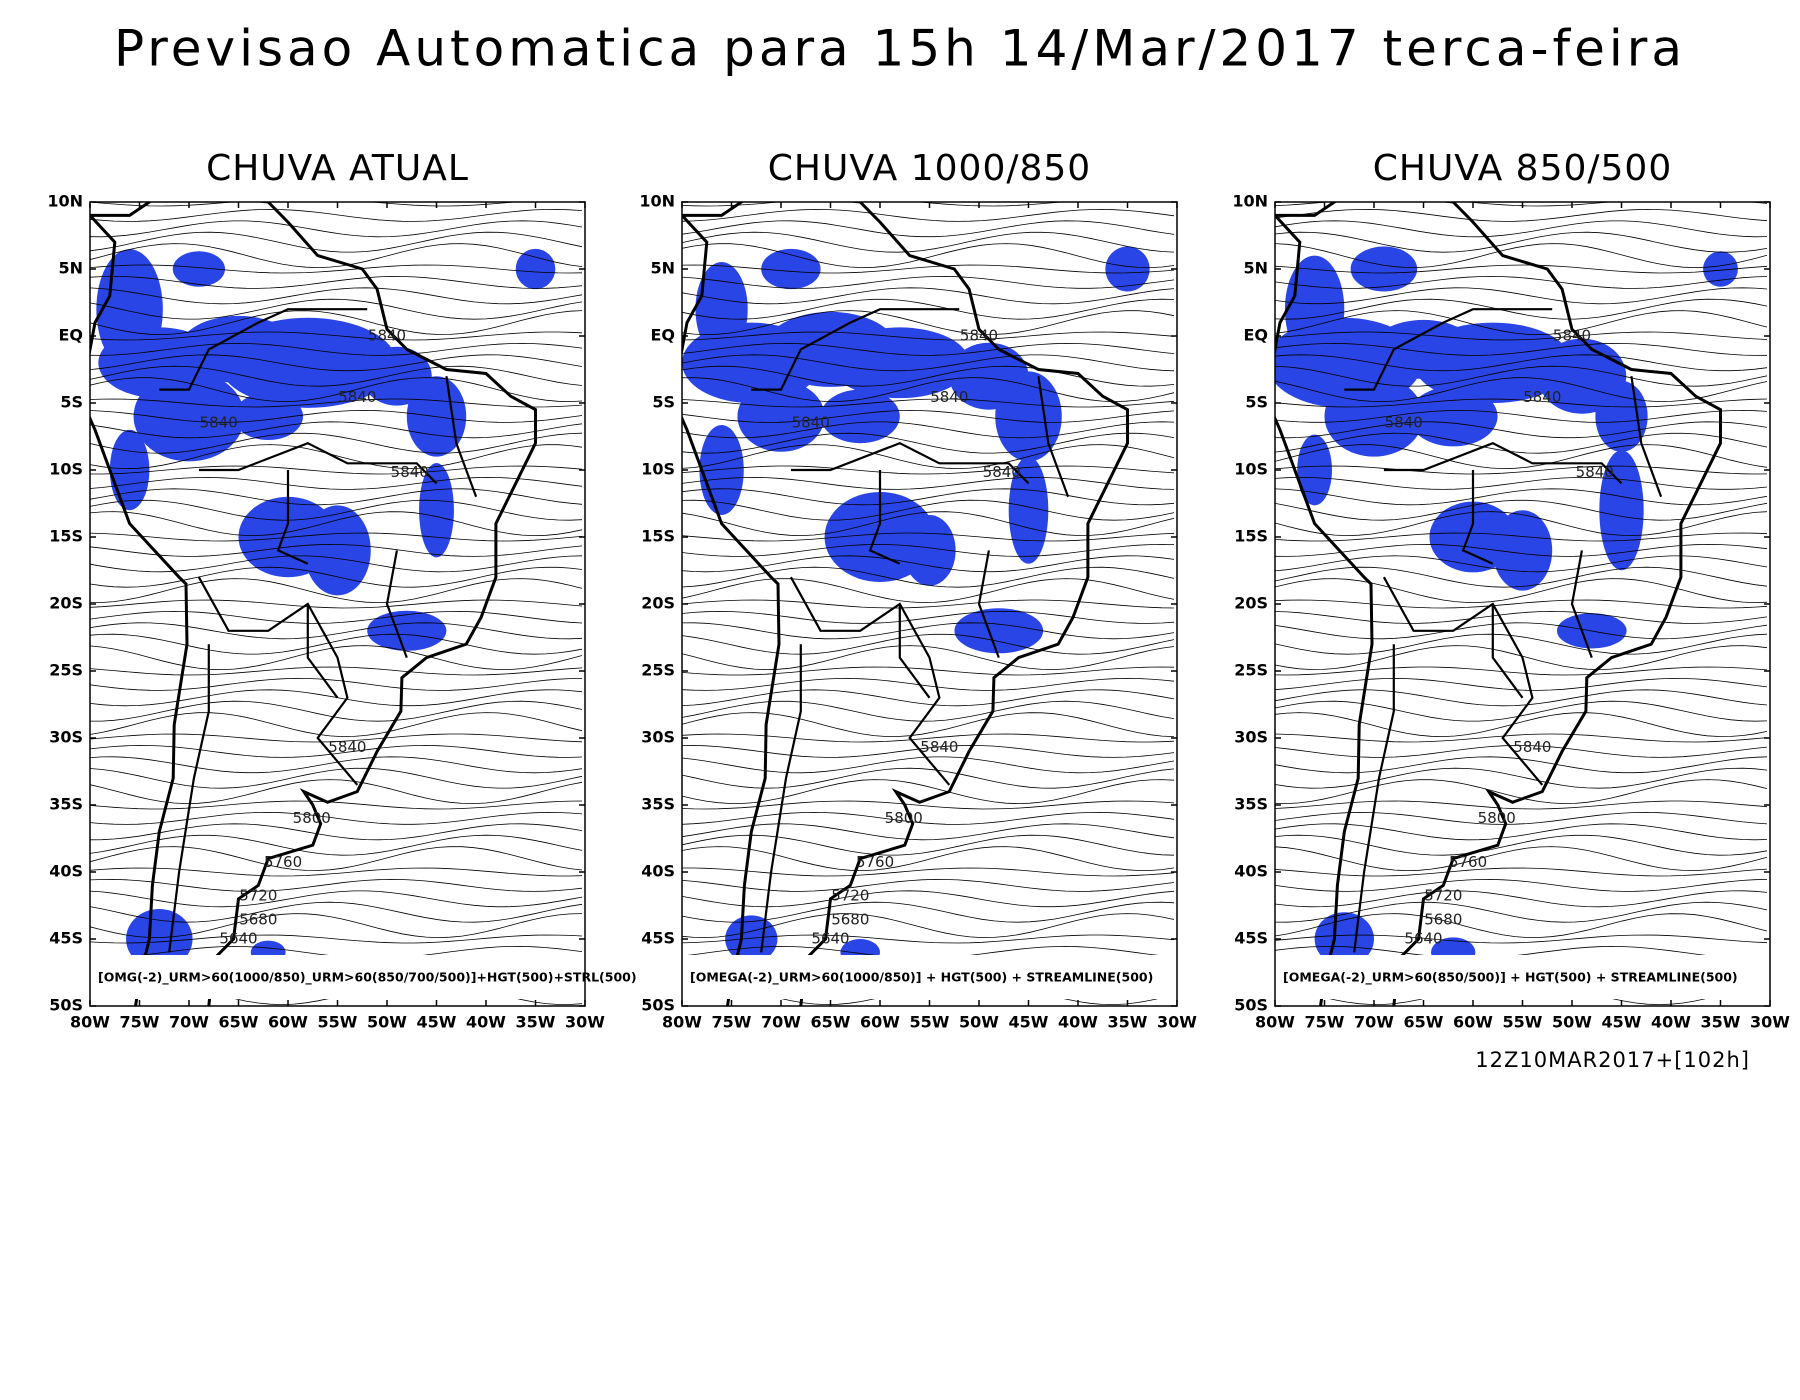  I want to click on contour-label: 5800, so click(312, 818).